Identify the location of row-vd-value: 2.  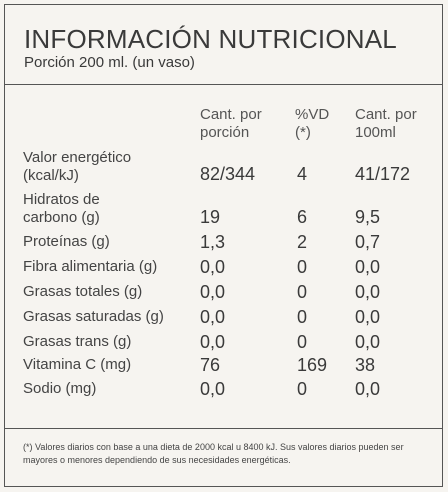
(302, 242).